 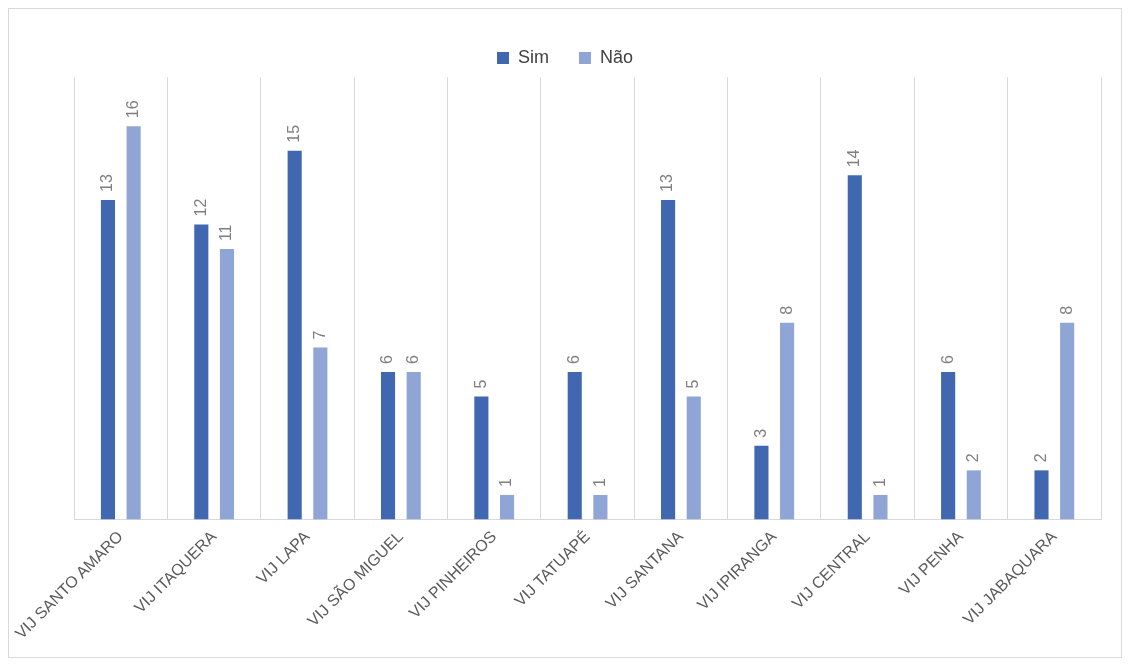 I want to click on data-label: 16, so click(x=133, y=109).